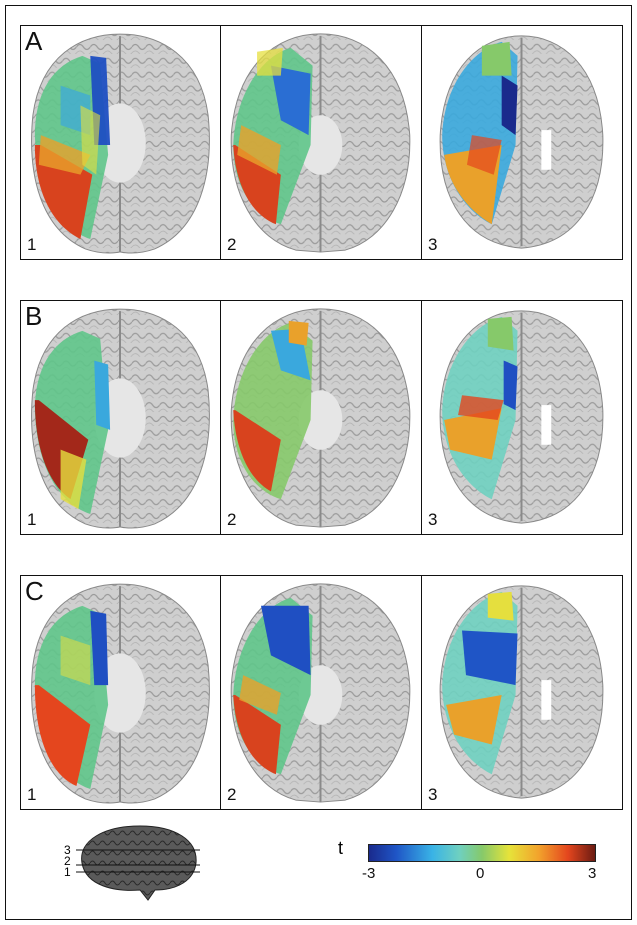 This screenshot has width=637, height=925. Describe the element at coordinates (592, 873) in the screenshot. I see `colorbar-tick-max: 3` at that location.